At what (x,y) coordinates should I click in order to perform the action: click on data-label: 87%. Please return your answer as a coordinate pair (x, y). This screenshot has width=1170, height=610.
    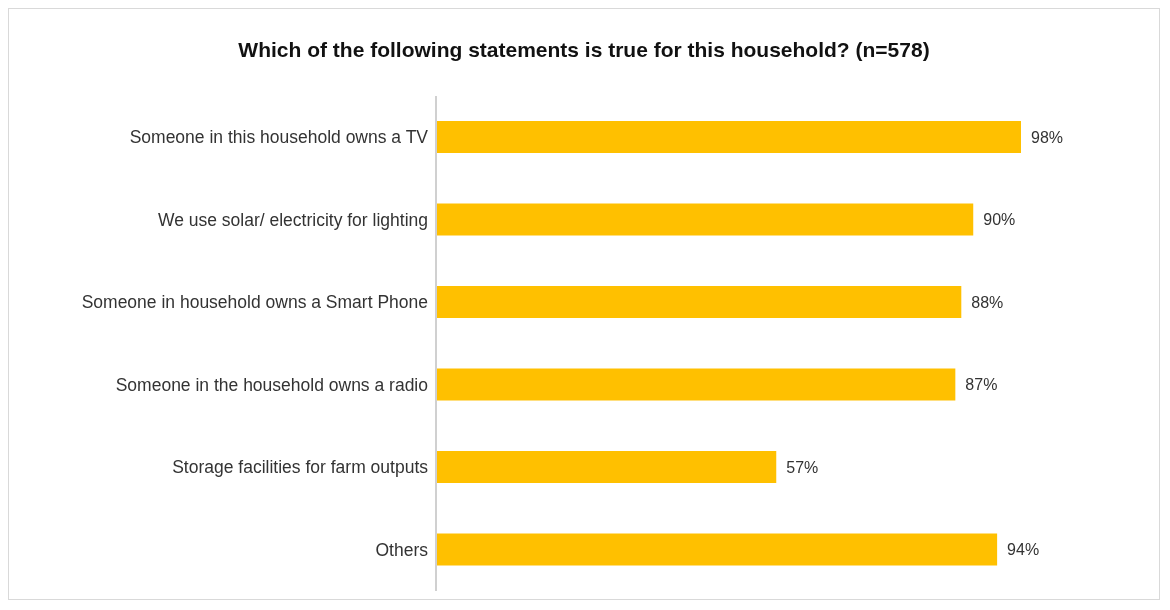
    Looking at the image, I should click on (981, 385).